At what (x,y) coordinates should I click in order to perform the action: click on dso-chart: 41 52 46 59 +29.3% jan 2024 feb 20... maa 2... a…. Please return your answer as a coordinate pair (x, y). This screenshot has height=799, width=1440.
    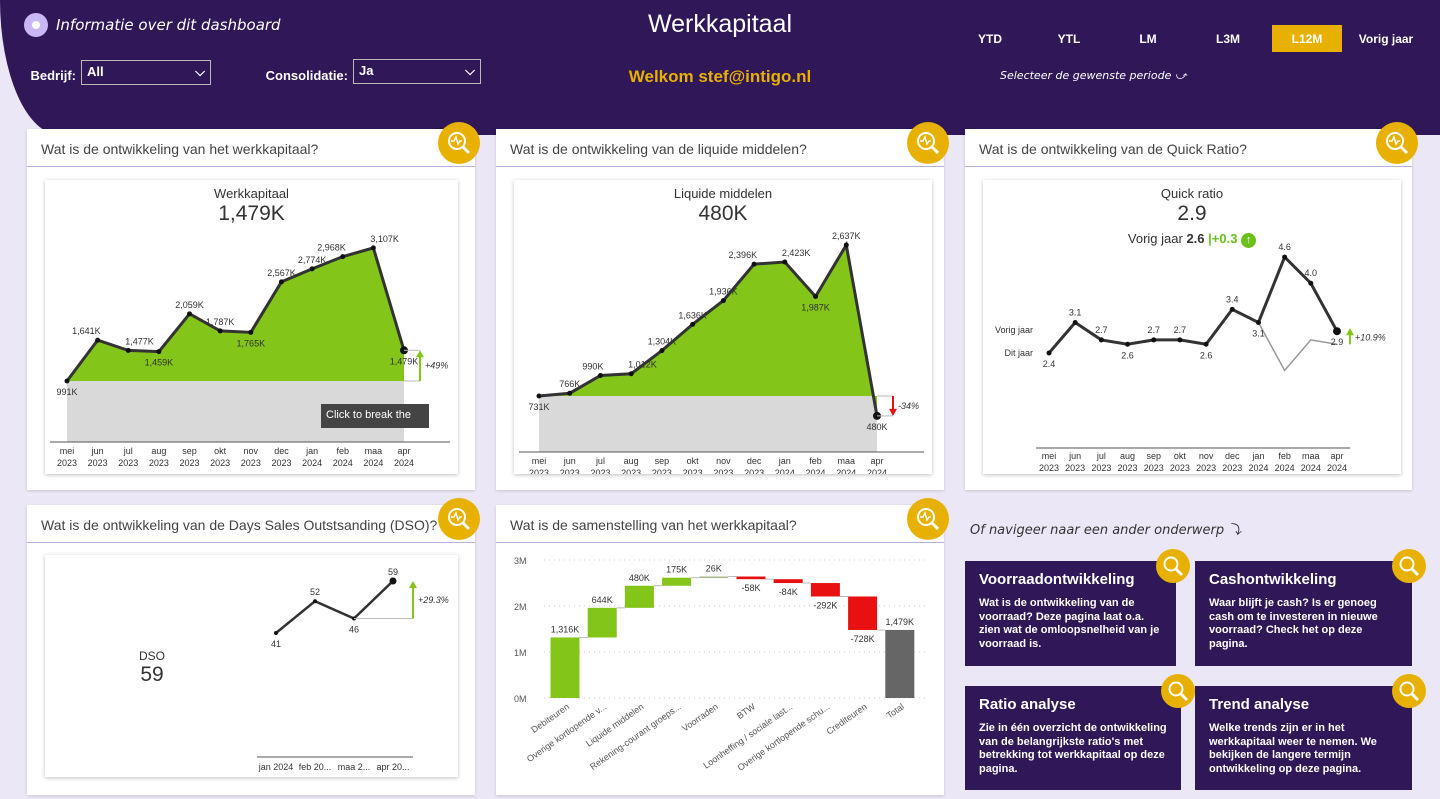
    Looking at the image, I should click on (251, 666).